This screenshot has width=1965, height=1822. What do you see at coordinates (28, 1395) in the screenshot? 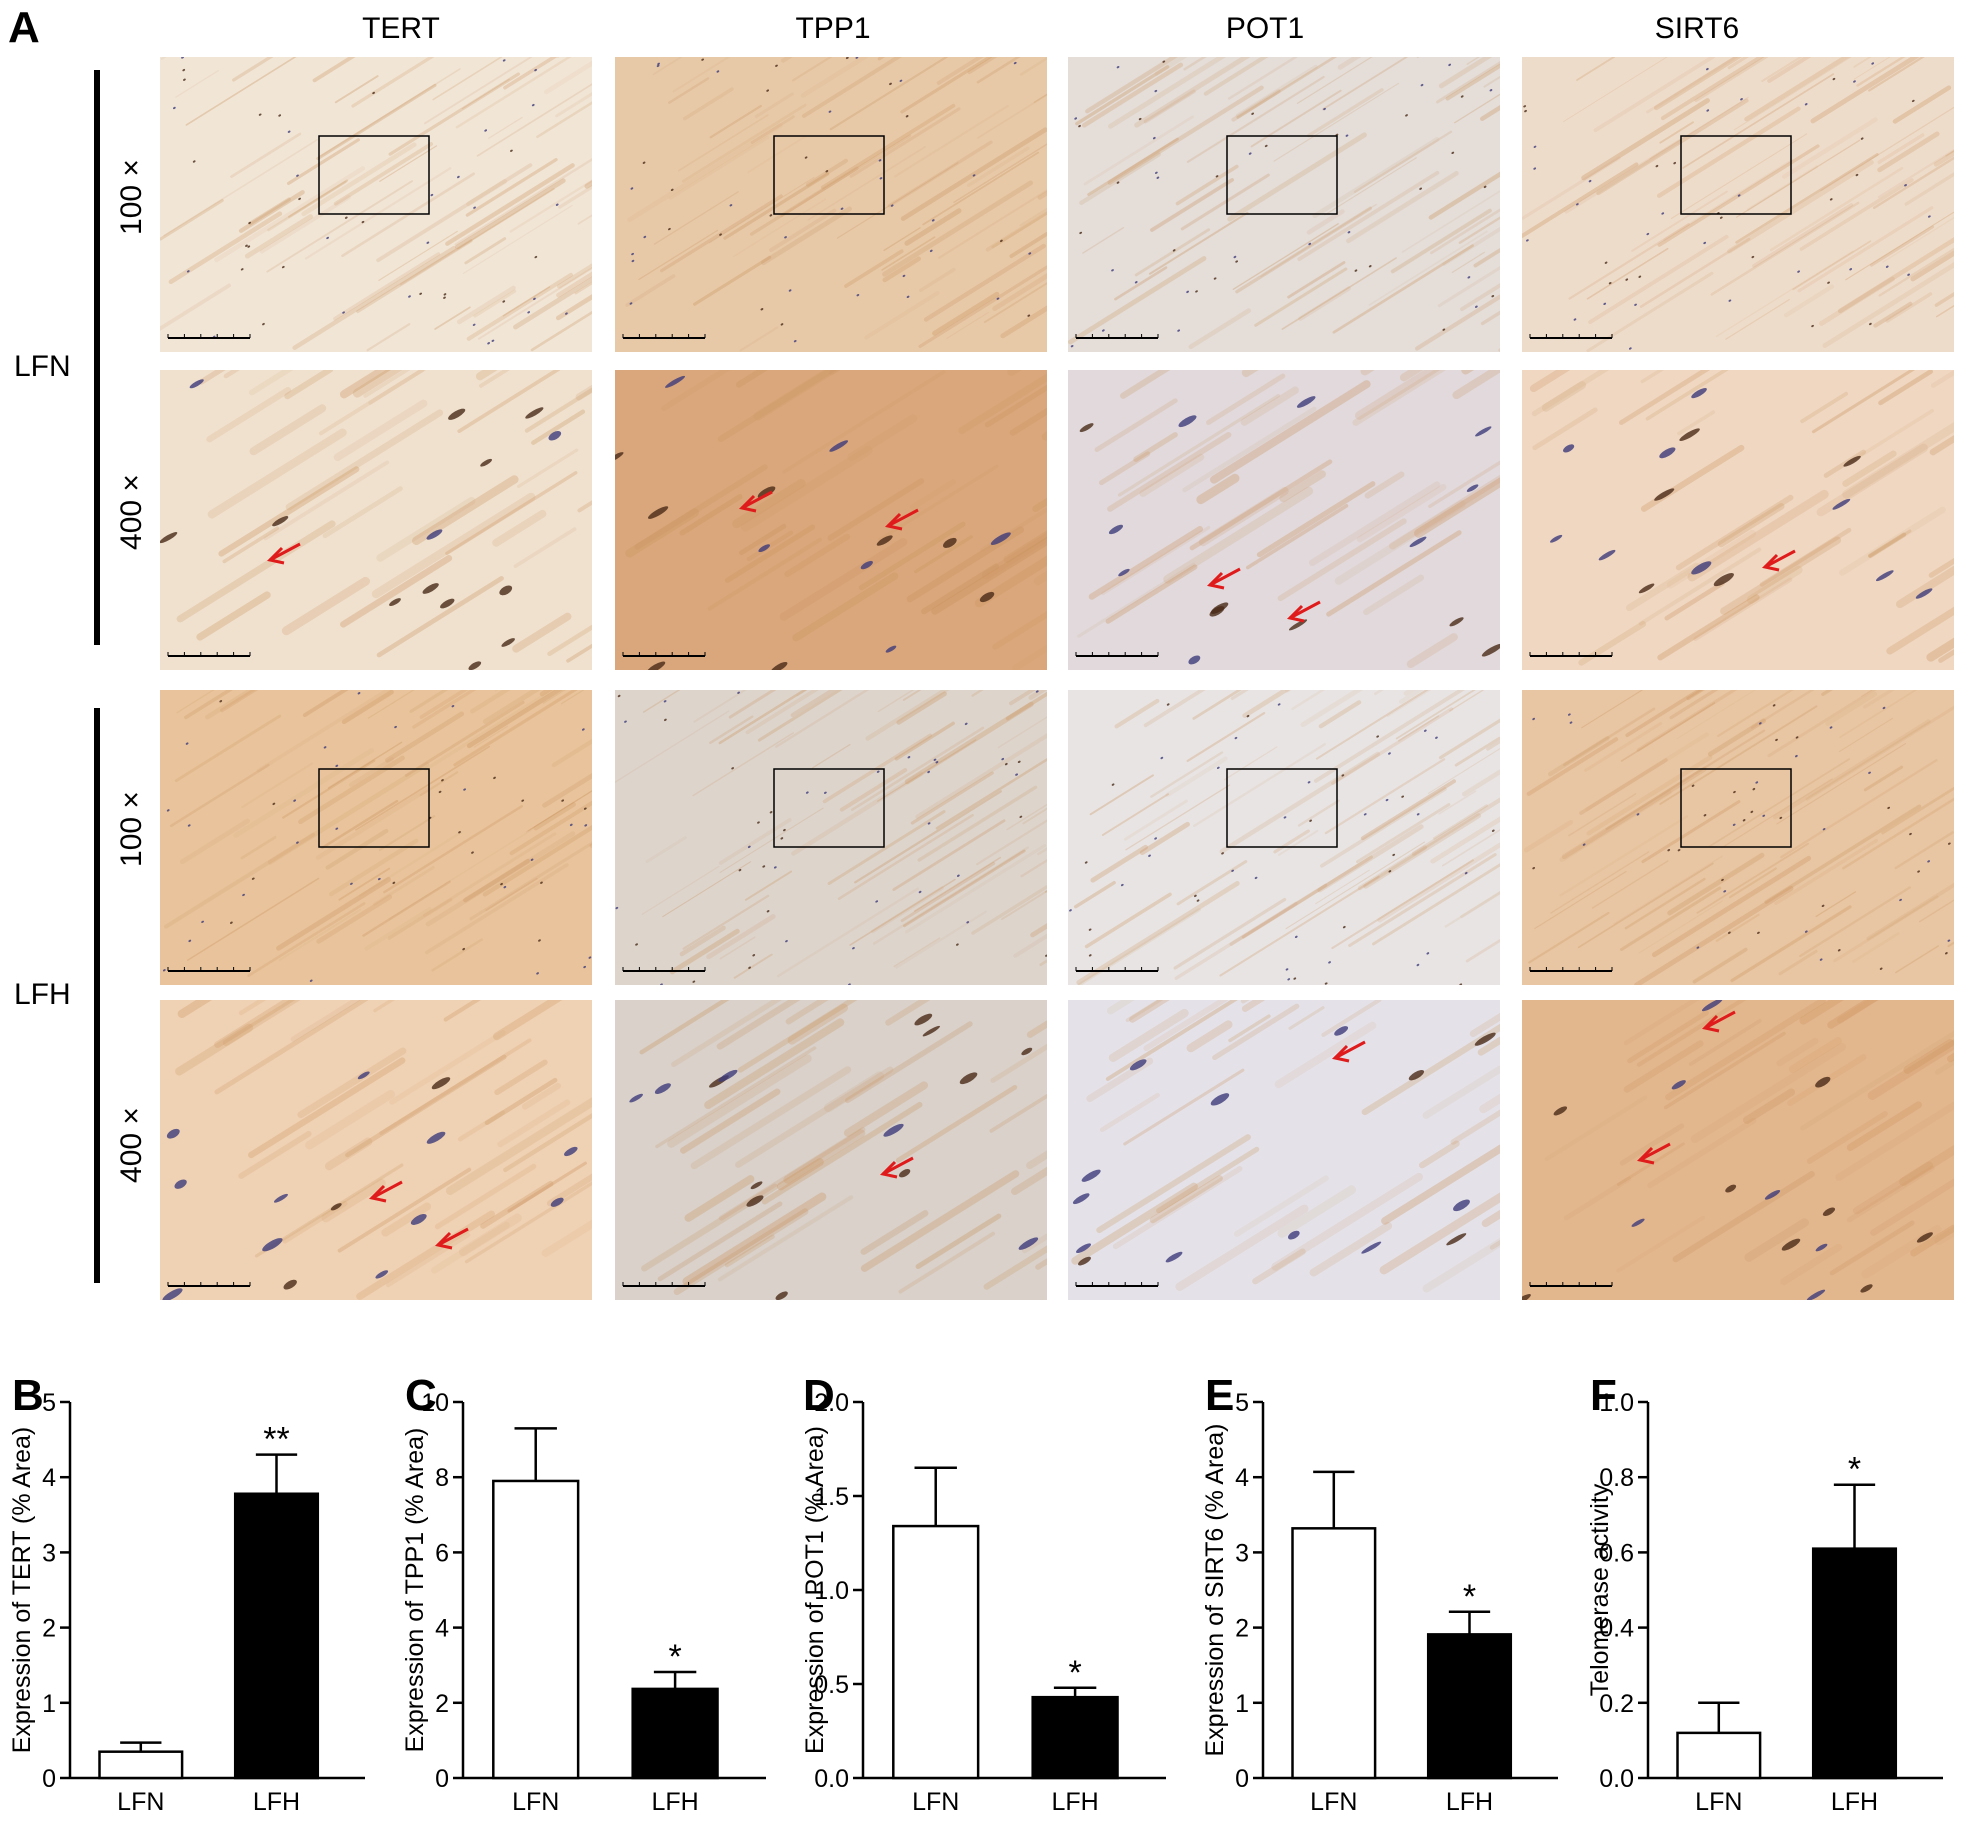
I see `panel-label: B` at bounding box center [28, 1395].